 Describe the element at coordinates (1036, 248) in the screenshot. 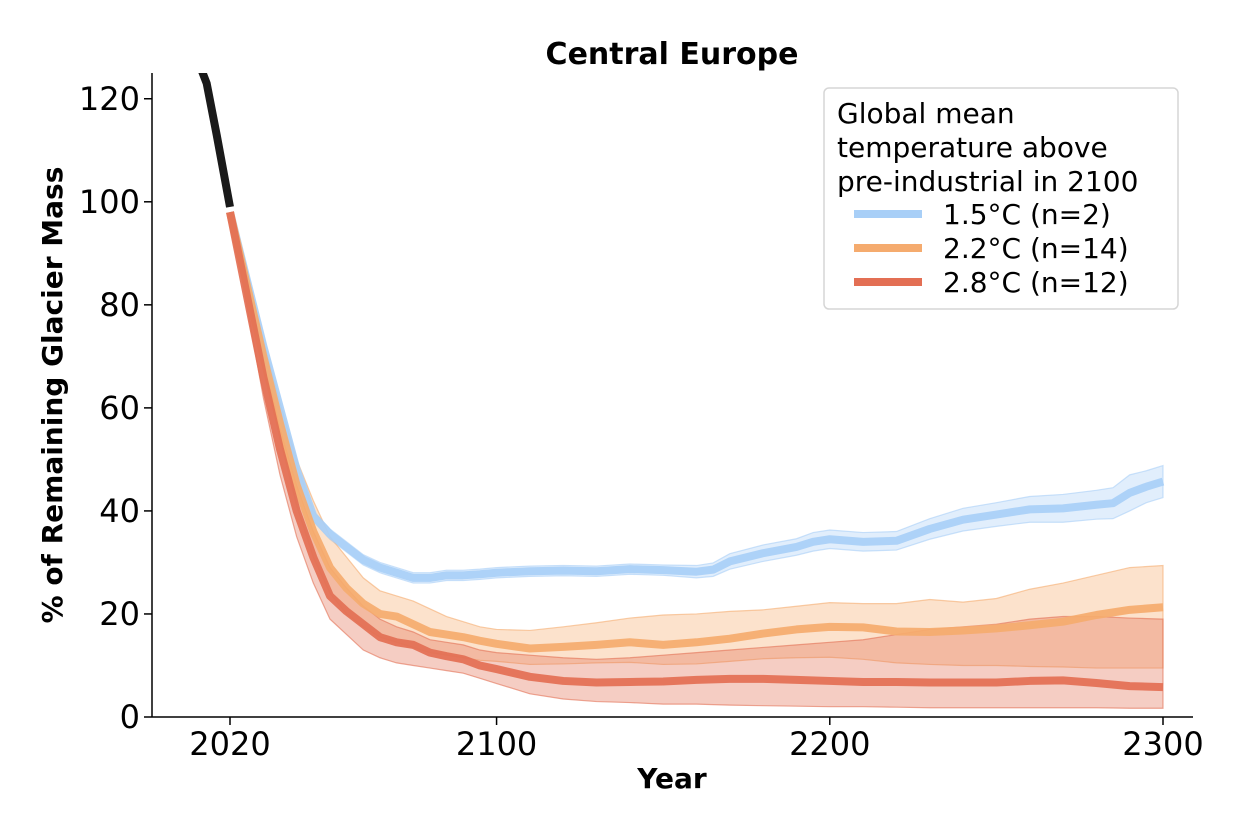

I see `legend-label-2-2c: 2.2°C (n=14)` at that location.